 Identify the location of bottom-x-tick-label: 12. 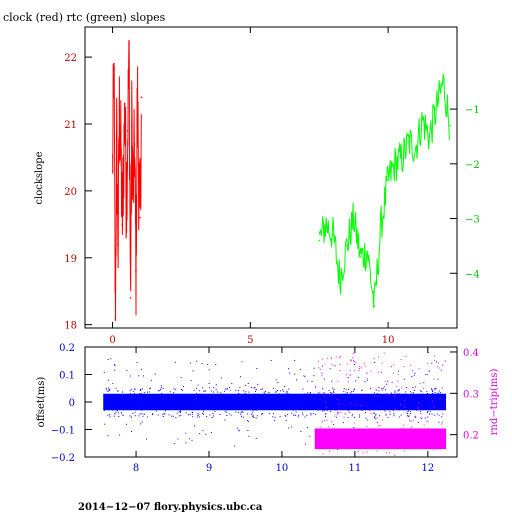
(427, 468).